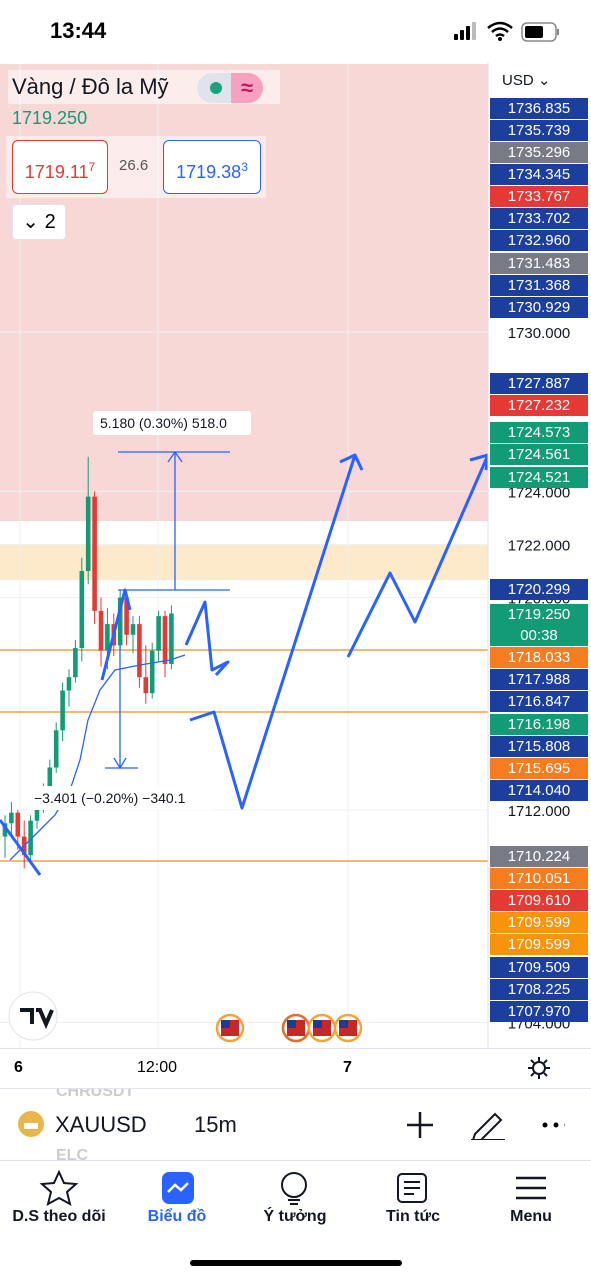  I want to click on y-tick-label: 1722.000, so click(539, 545).